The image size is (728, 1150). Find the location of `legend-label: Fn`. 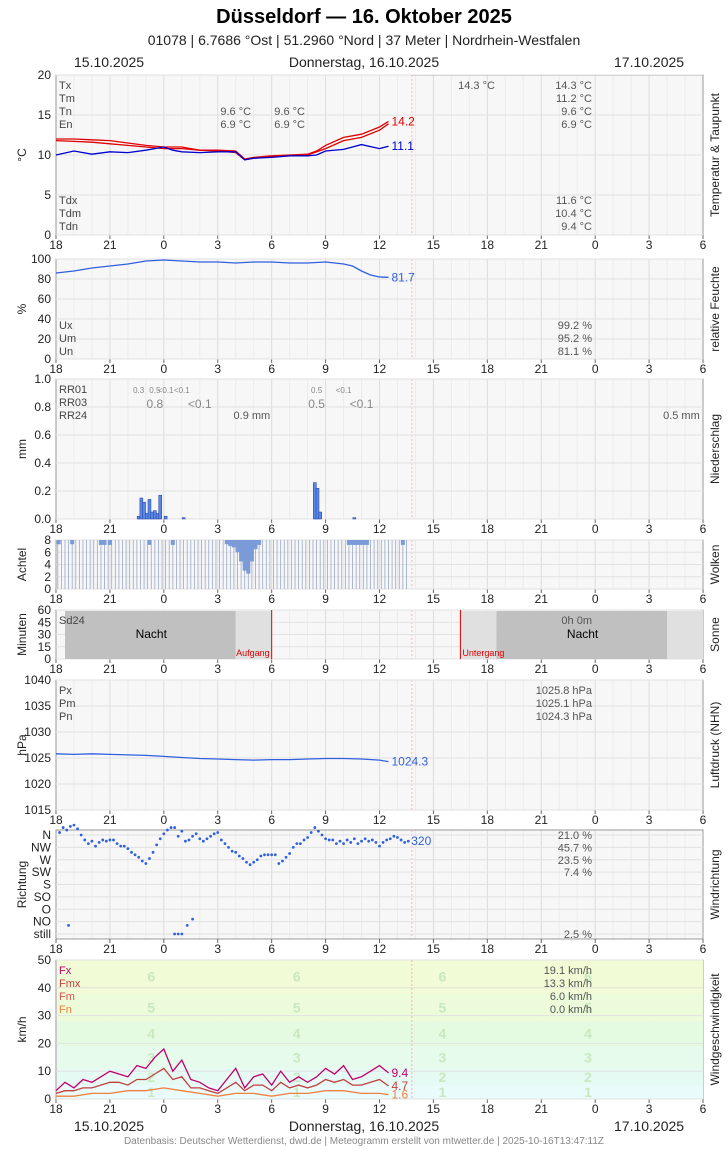

legend-label: Fn is located at coordinates (65, 1010).